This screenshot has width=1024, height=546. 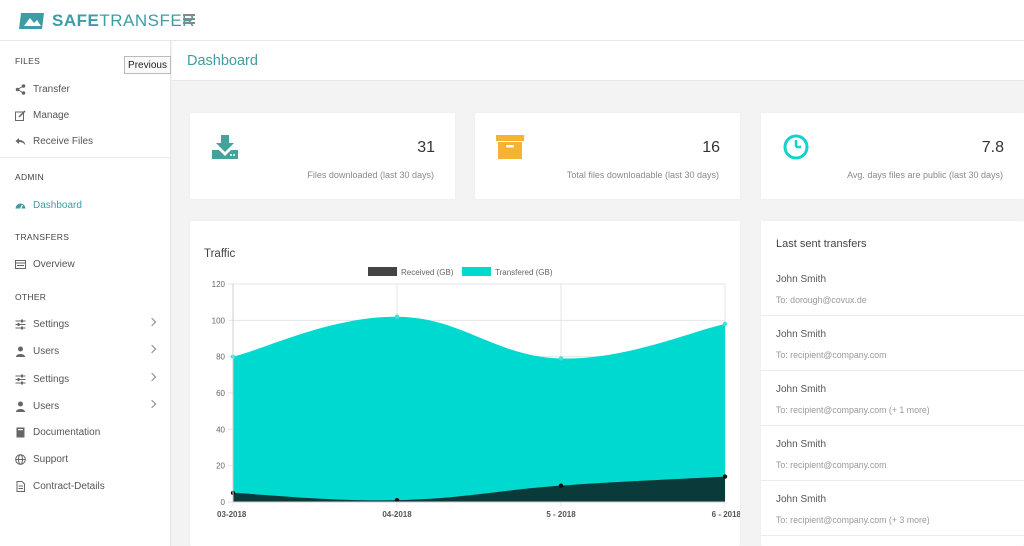 I want to click on section-transfers: TRANSFERS, so click(x=42, y=237).